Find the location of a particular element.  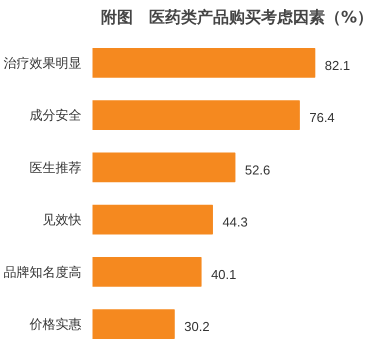

y-tick-label: 见效快 is located at coordinates (62, 220).